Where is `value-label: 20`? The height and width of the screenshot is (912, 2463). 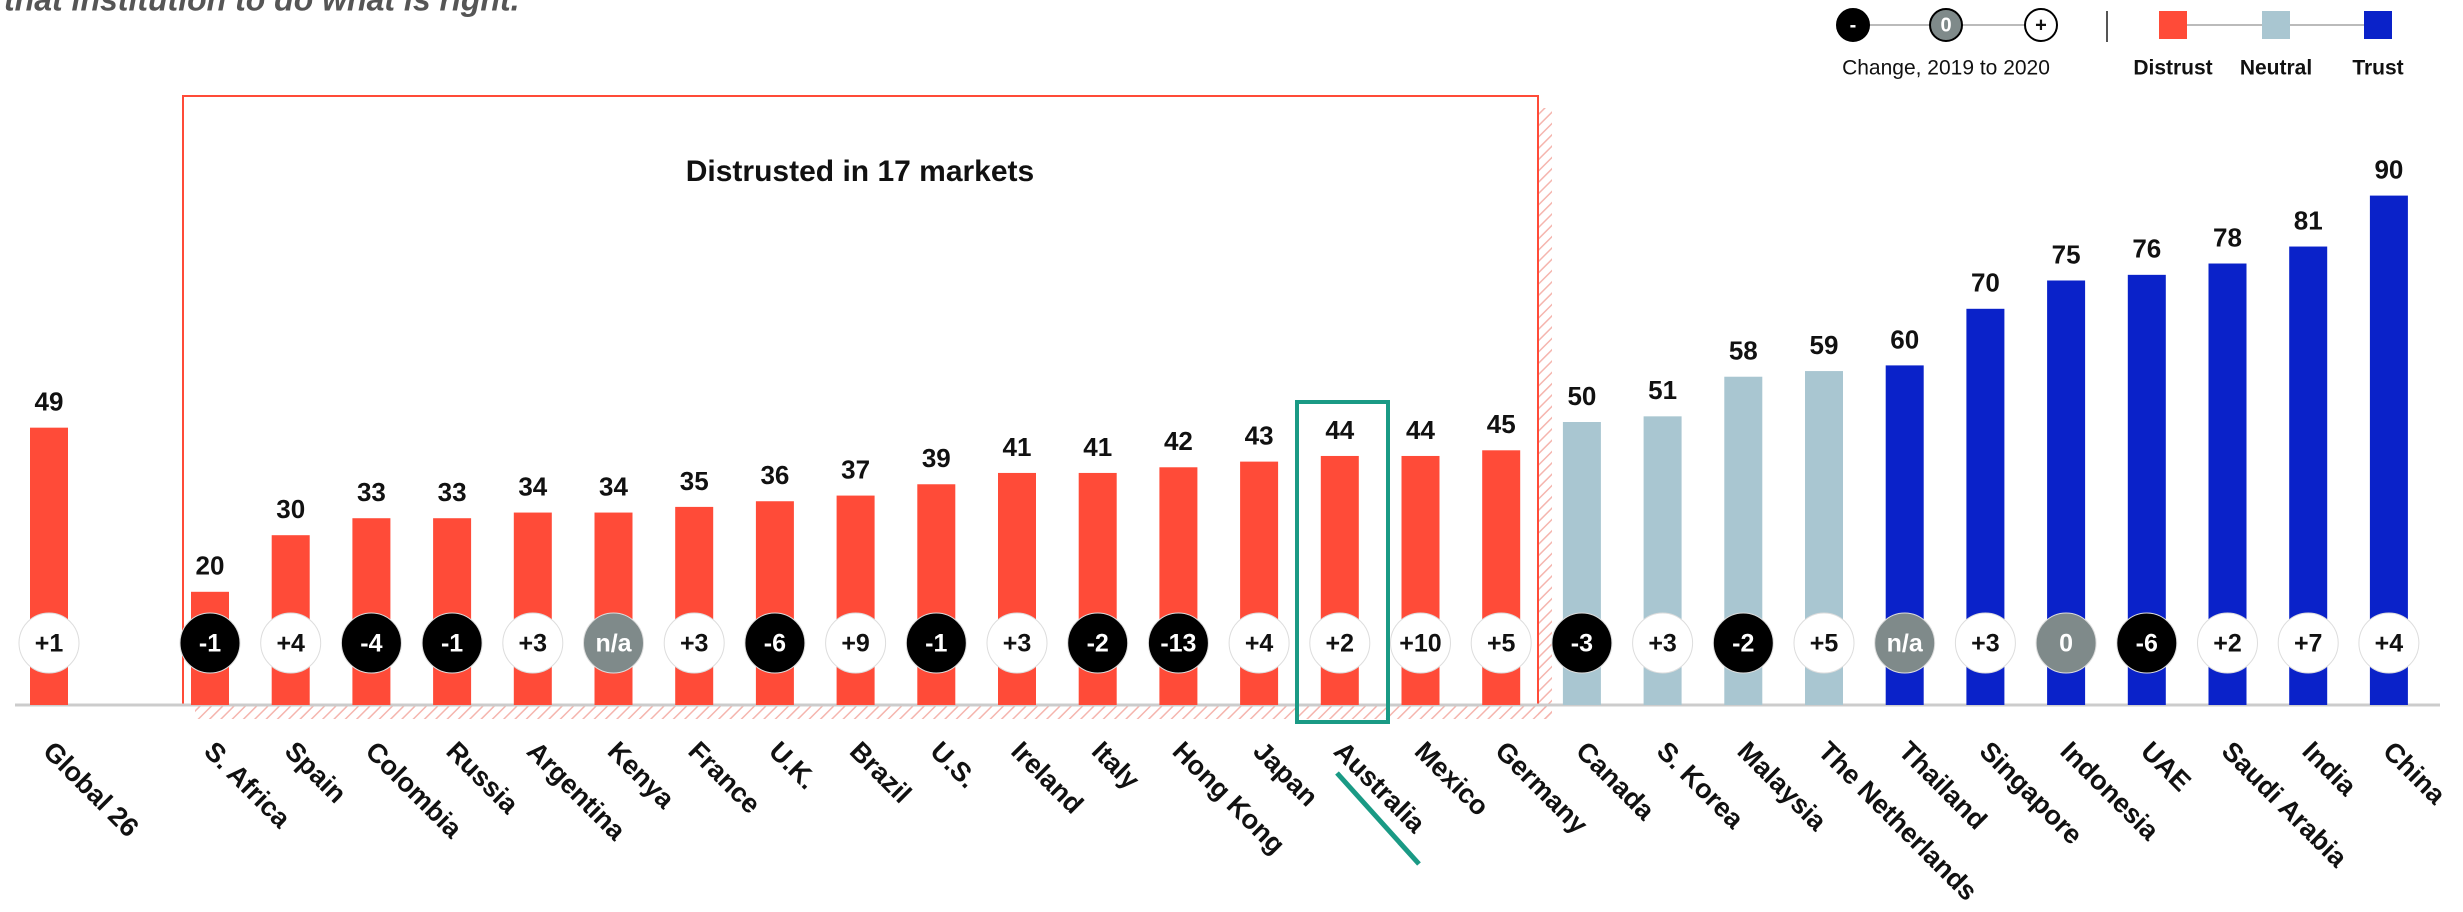 value-label: 20 is located at coordinates (210, 566).